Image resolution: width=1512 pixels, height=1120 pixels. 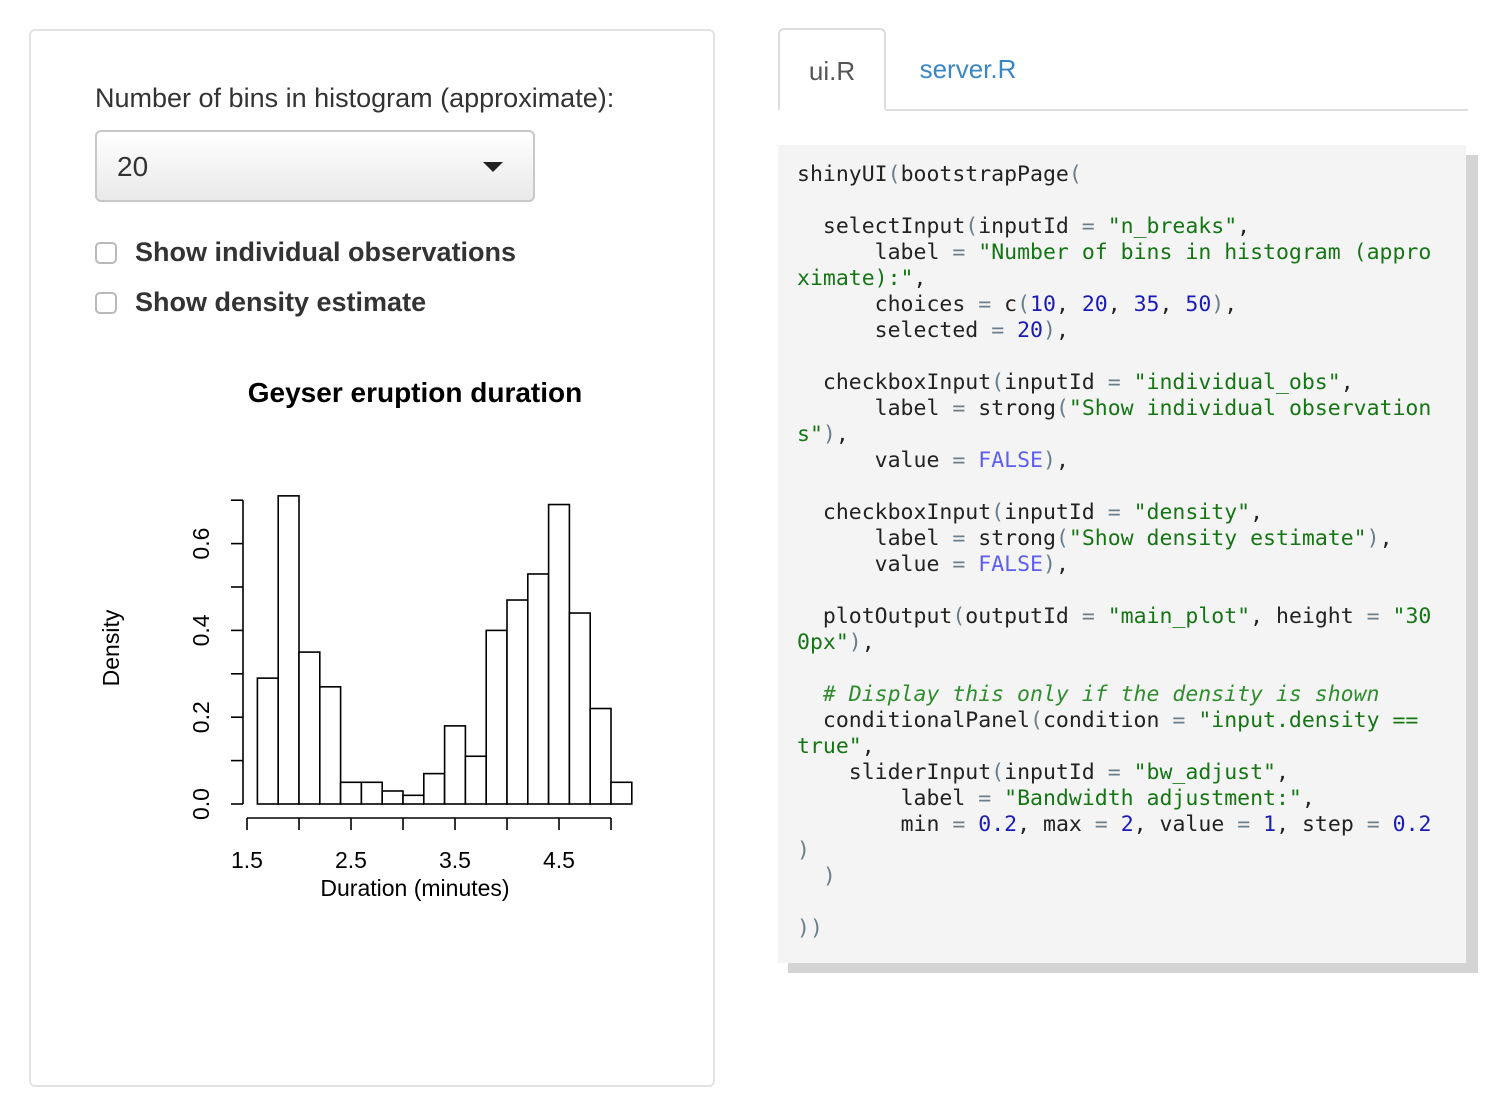 What do you see at coordinates (351, 860) in the screenshot?
I see `x-tick-label: 2.5` at bounding box center [351, 860].